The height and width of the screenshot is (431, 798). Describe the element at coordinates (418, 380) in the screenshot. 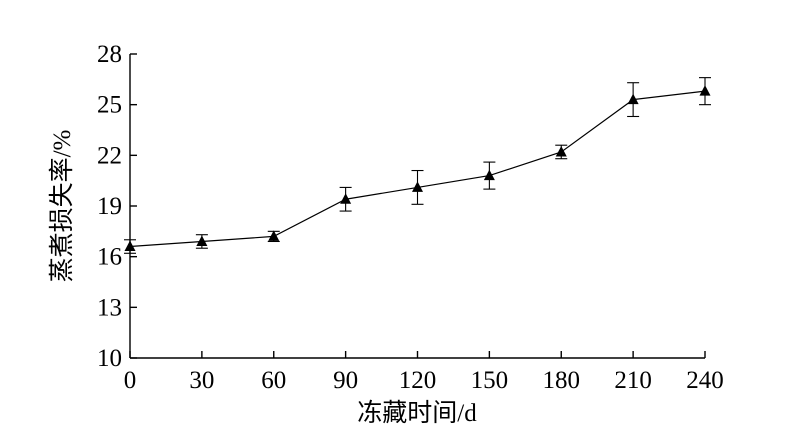

I see `x-tick-label: 120` at that location.